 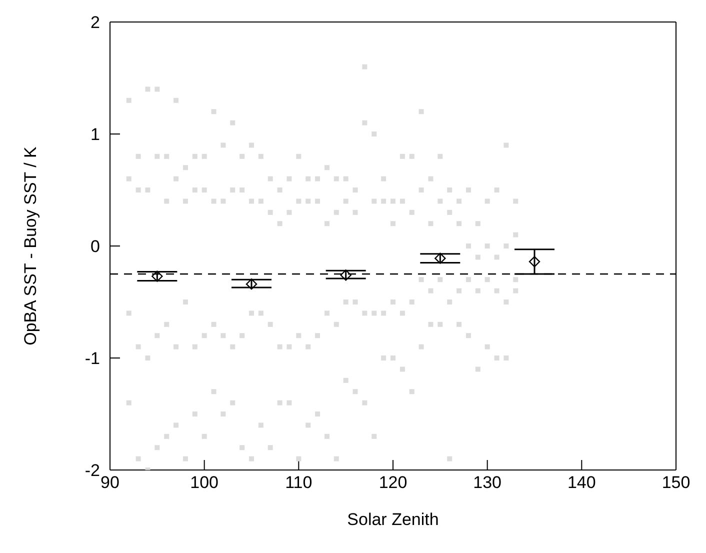 I want to click on x-tick-label: 120, so click(x=393, y=482).